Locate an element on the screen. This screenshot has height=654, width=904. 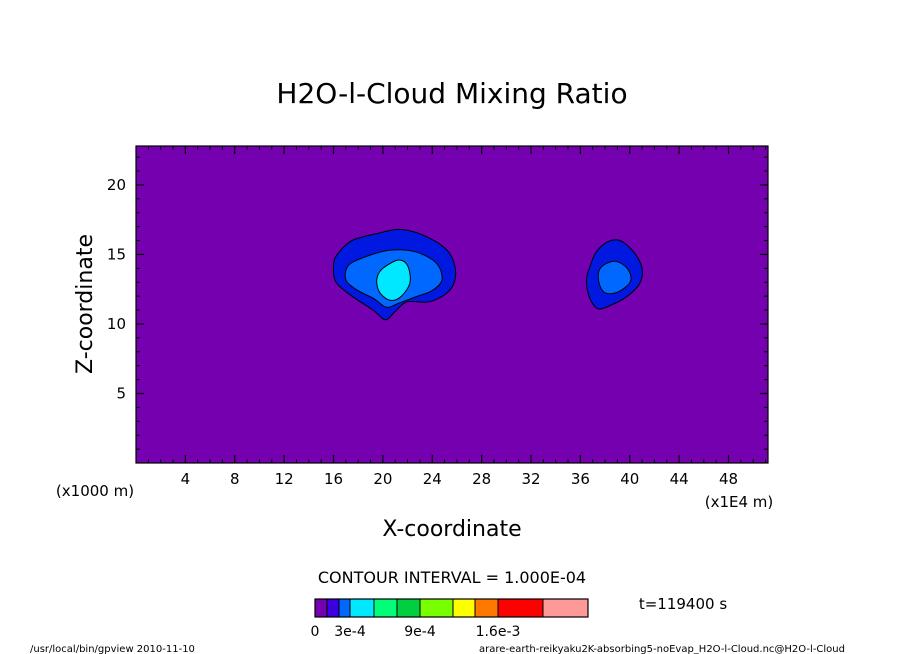
y-tick-label: 5 is located at coordinates (121, 393).